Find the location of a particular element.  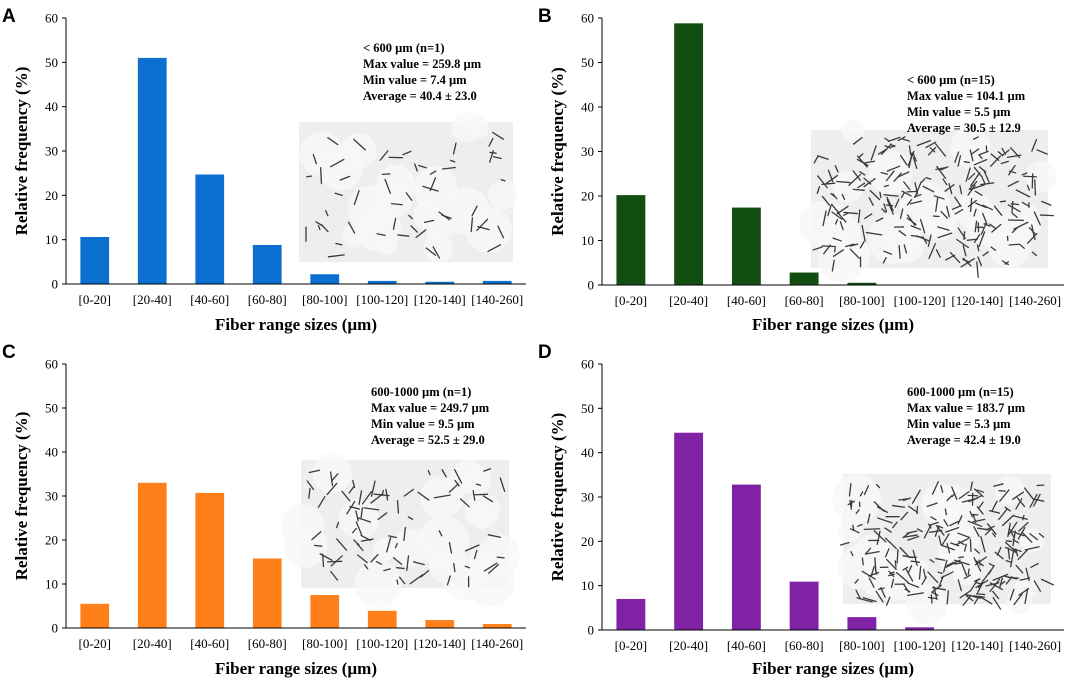

y-tick-label: 0 is located at coordinates (591, 630).